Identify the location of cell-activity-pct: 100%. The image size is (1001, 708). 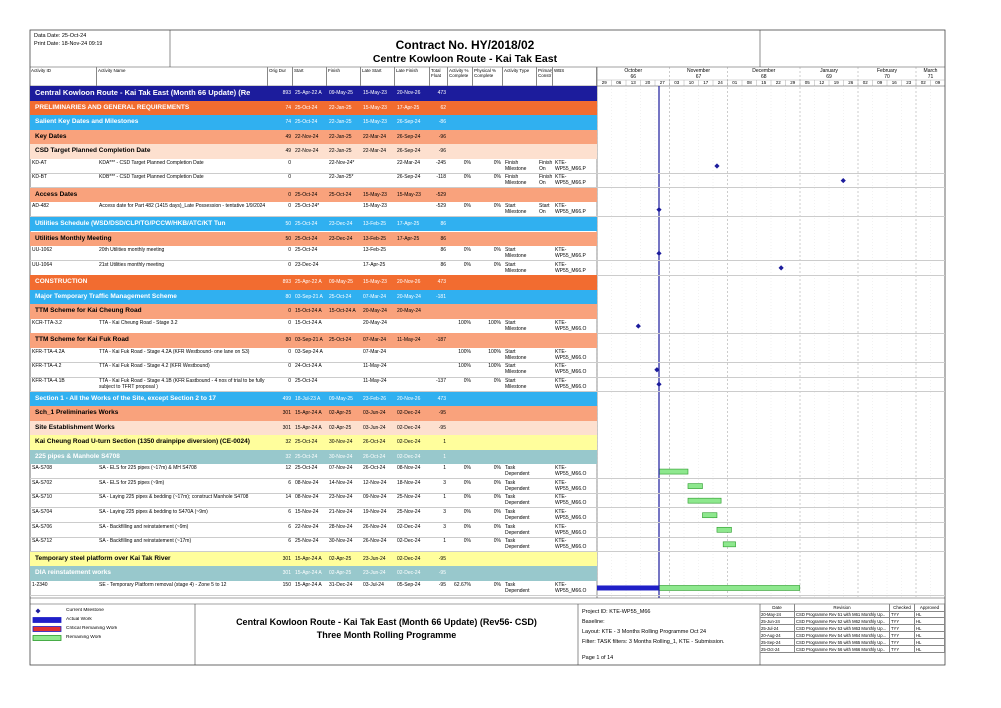
(464, 351).